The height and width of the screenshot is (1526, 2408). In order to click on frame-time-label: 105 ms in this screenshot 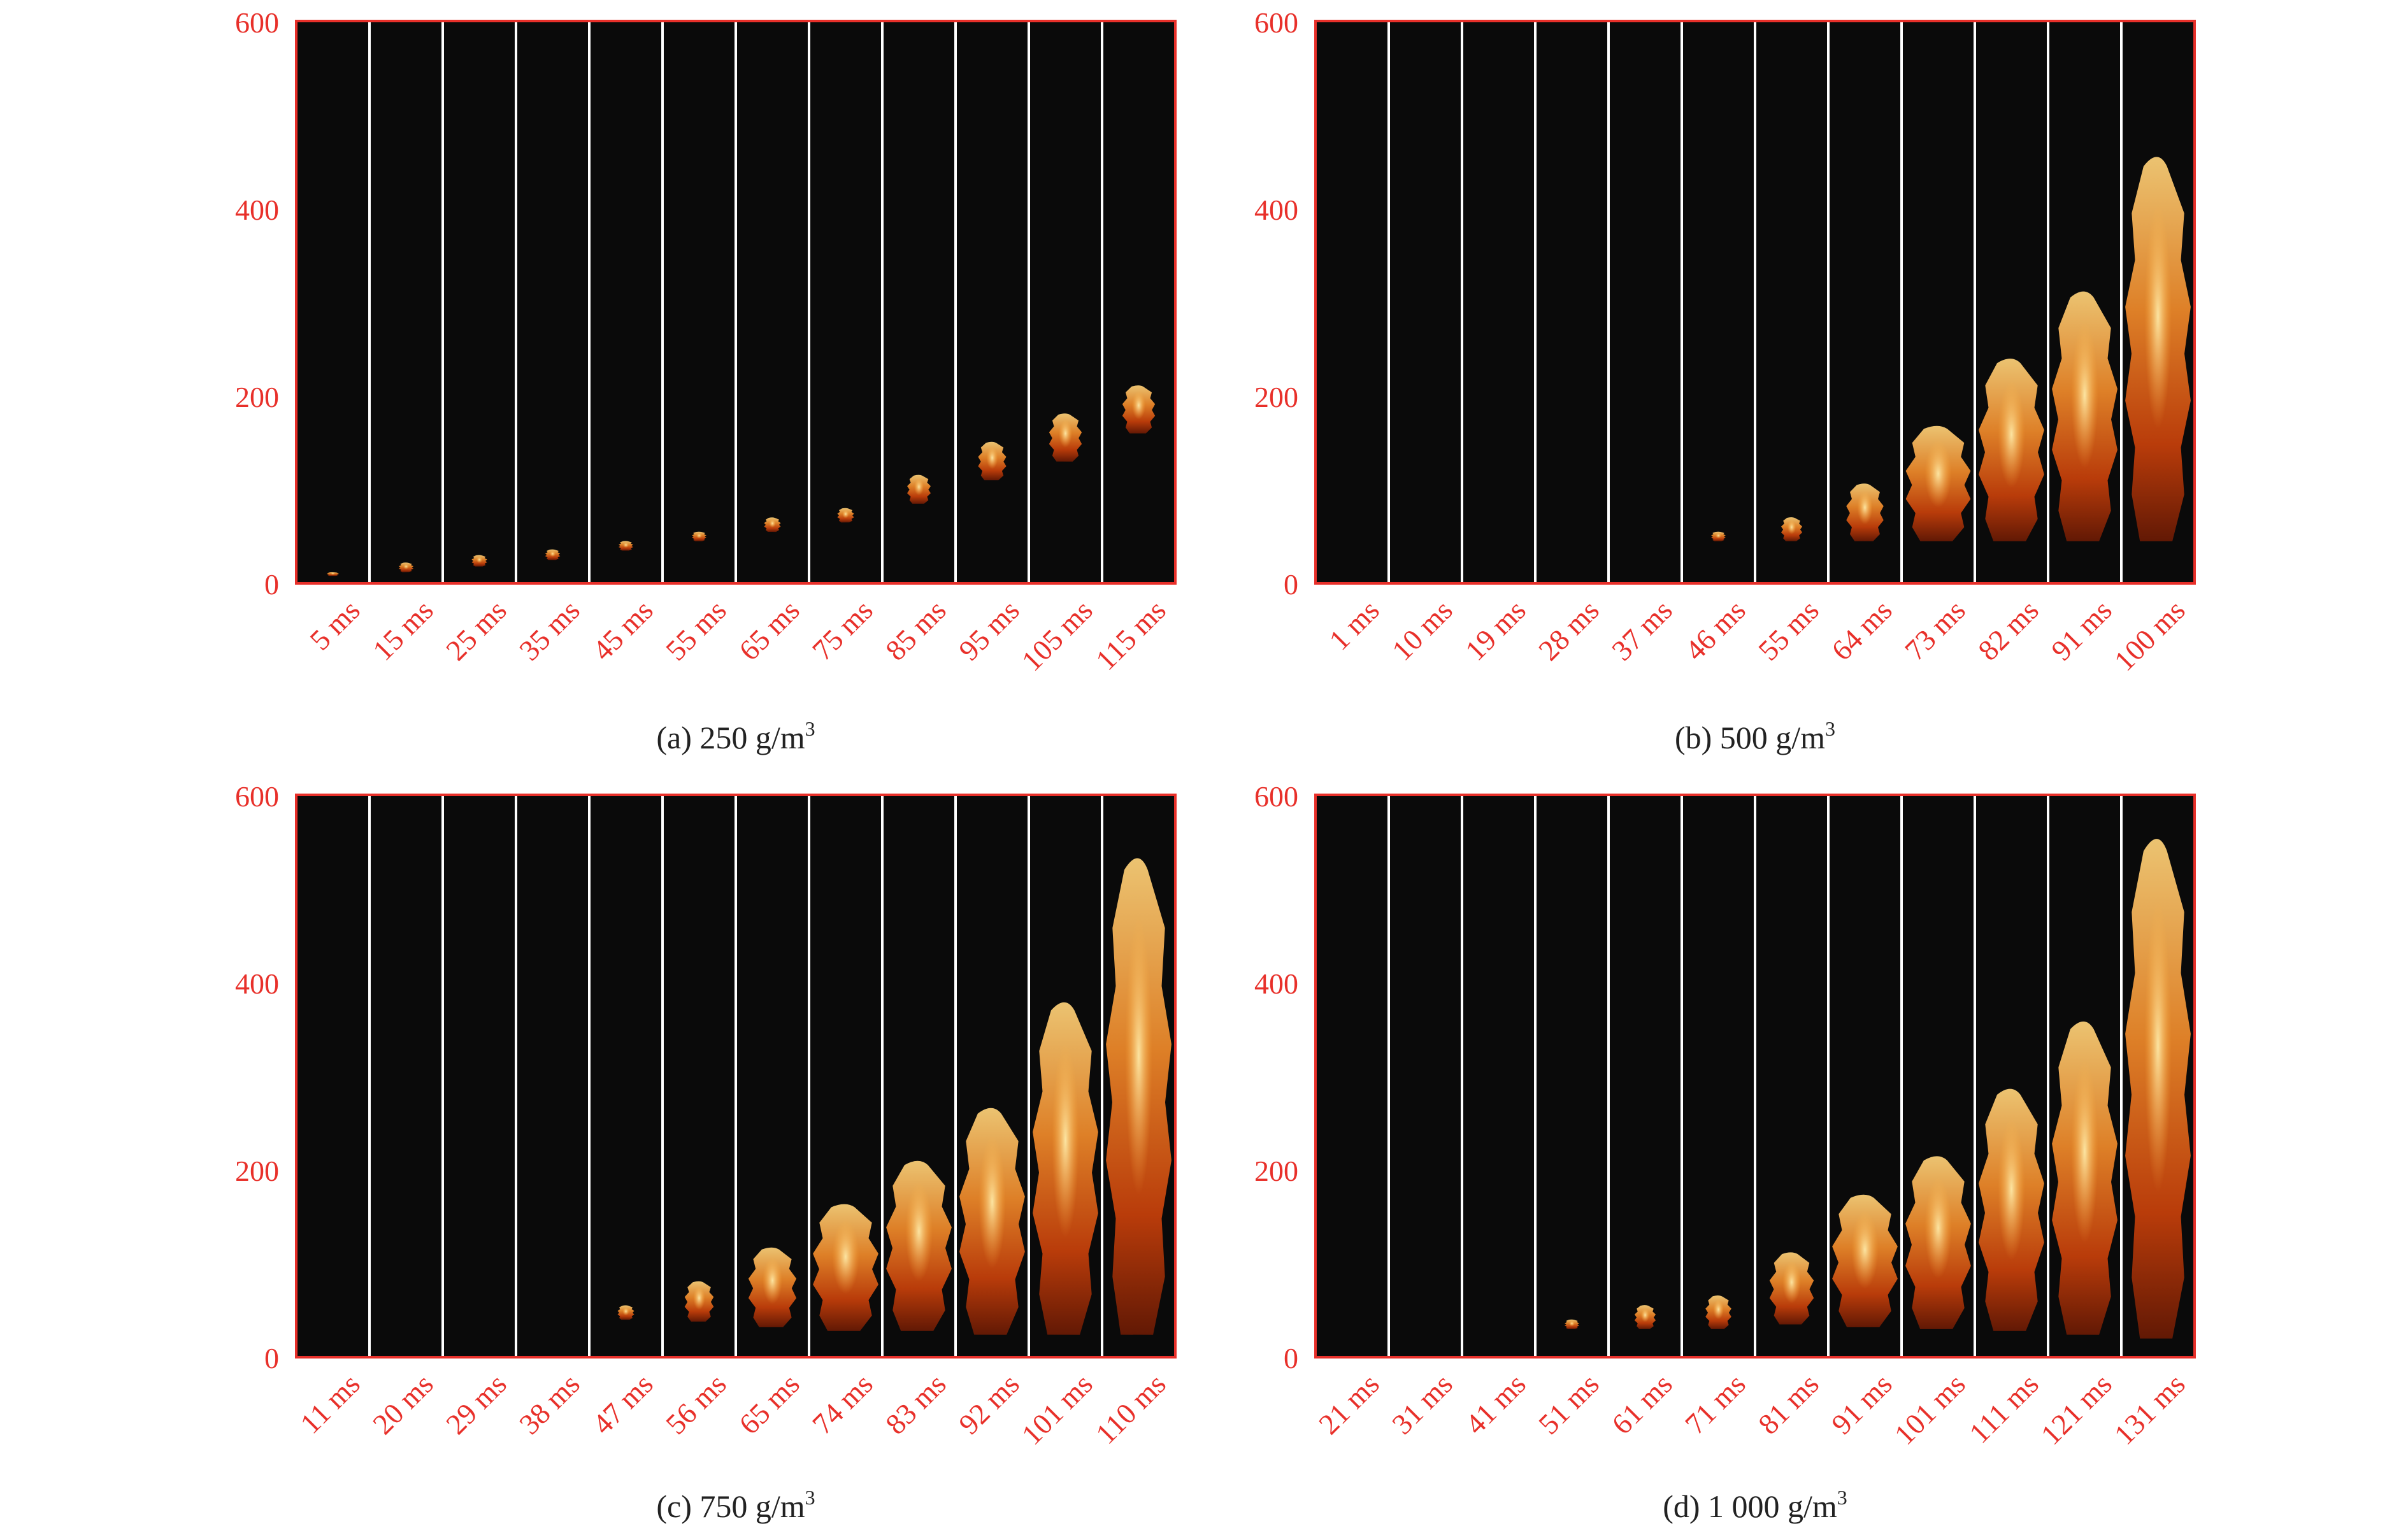, I will do `click(1057, 635)`.